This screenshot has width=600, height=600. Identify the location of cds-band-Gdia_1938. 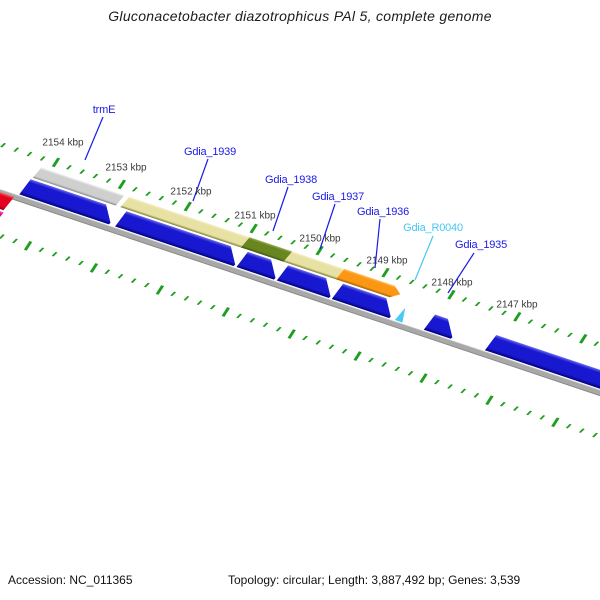
(266, 250).